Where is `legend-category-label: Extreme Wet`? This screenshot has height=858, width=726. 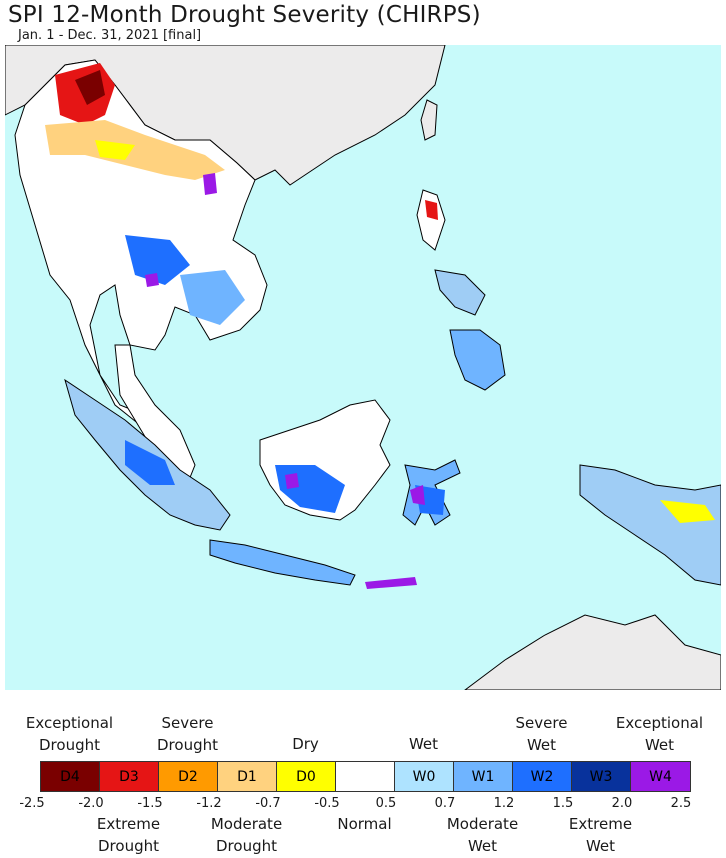 legend-category-label: Extreme Wet is located at coordinates (600, 835).